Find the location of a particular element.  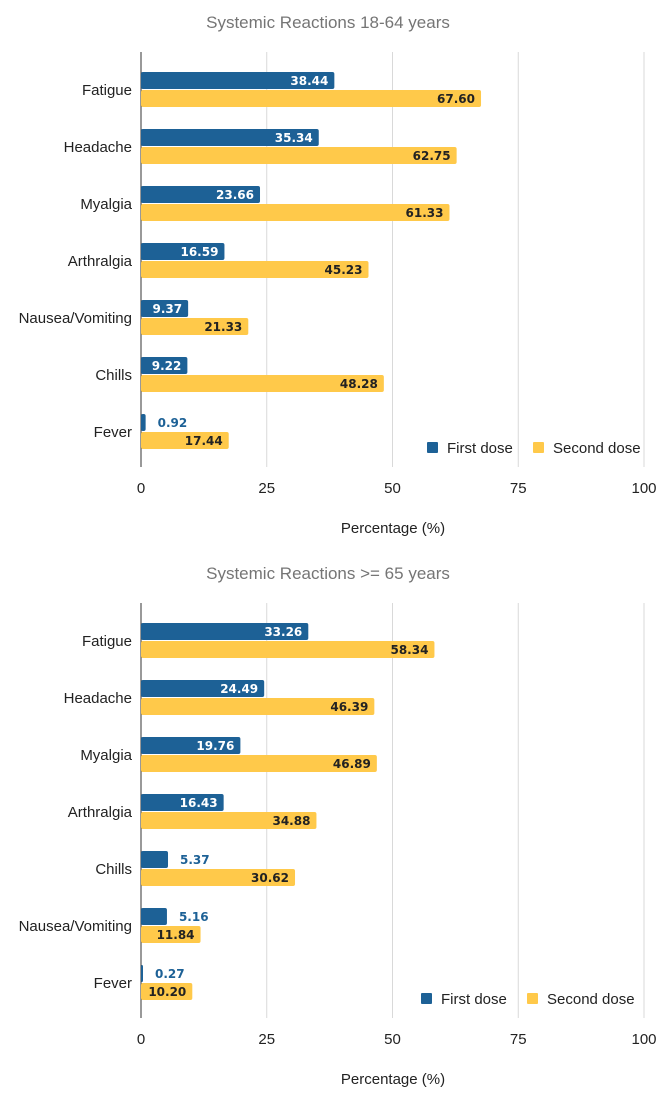

data-label: 19.76 is located at coordinates (215, 746).